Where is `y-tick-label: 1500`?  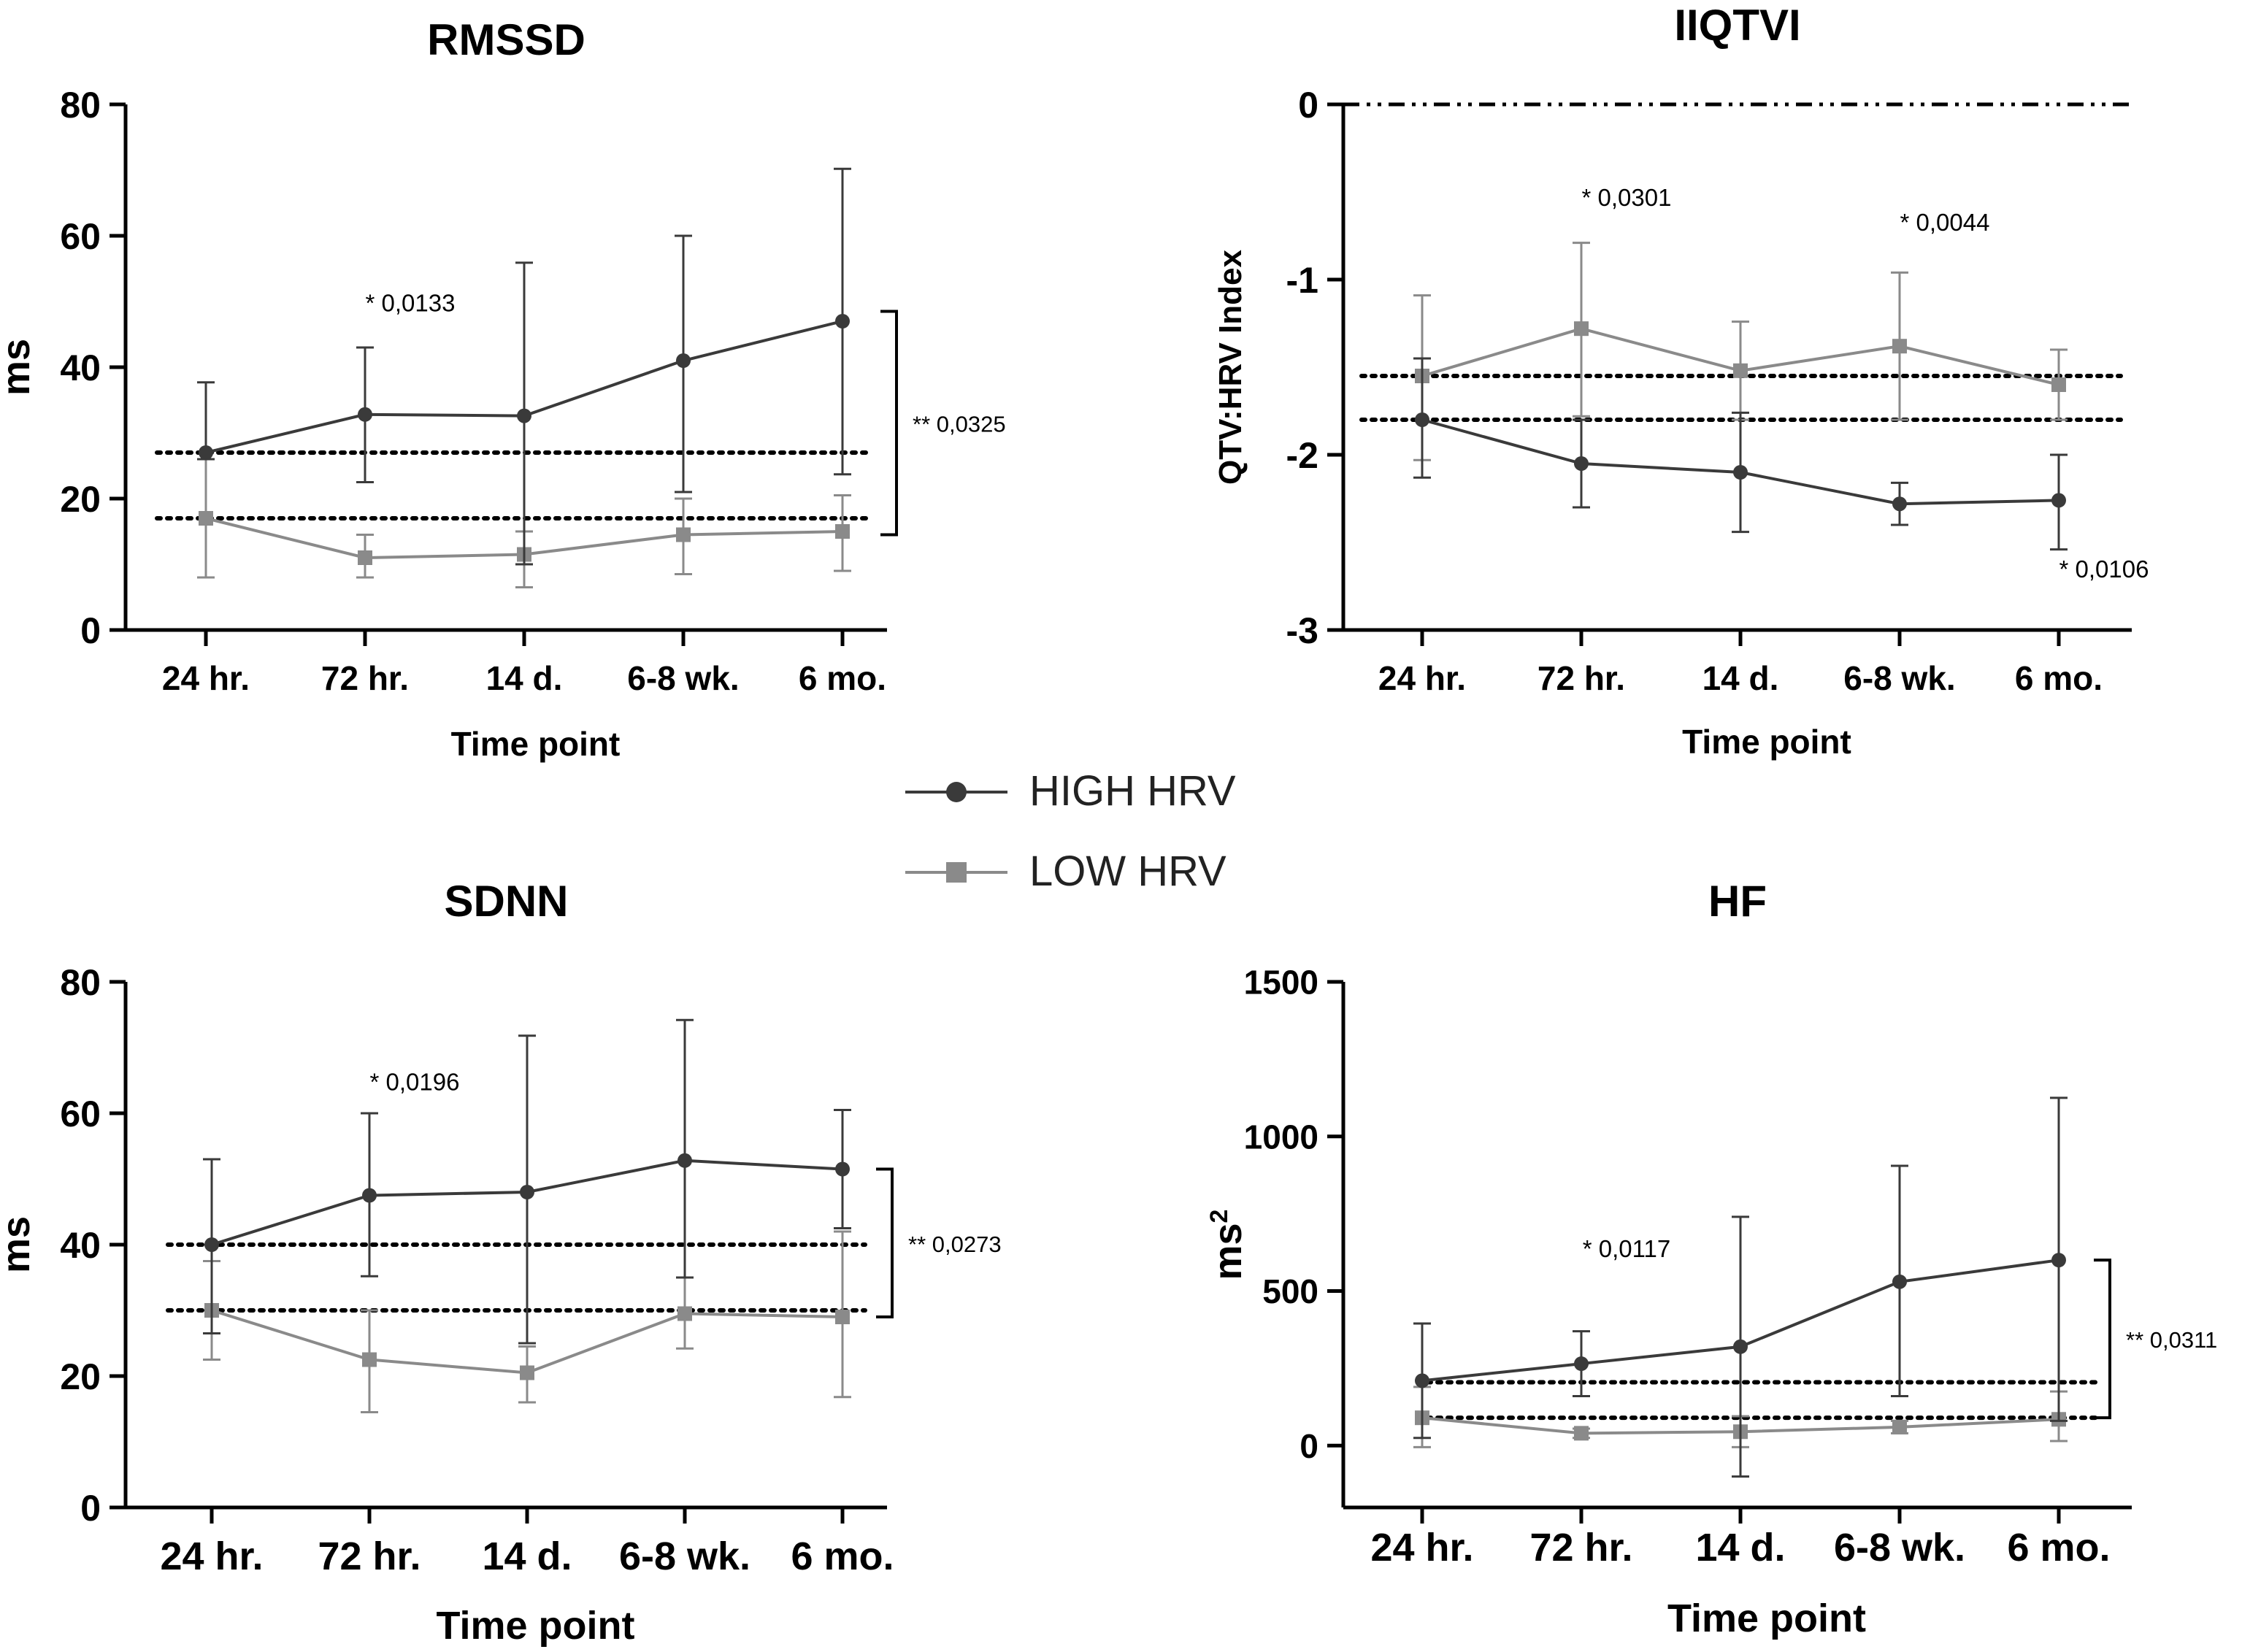 y-tick-label: 1500 is located at coordinates (1281, 983).